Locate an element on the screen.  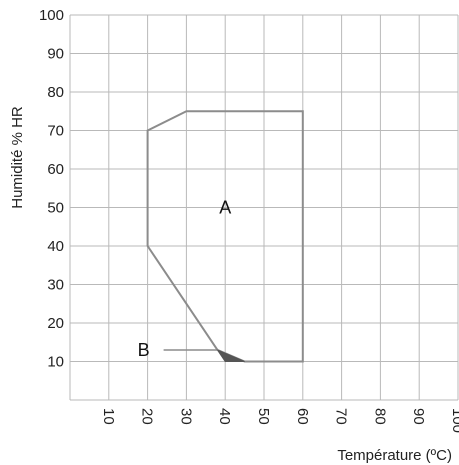
y-axis-label: Humidité % HR is located at coordinates (17, 157).